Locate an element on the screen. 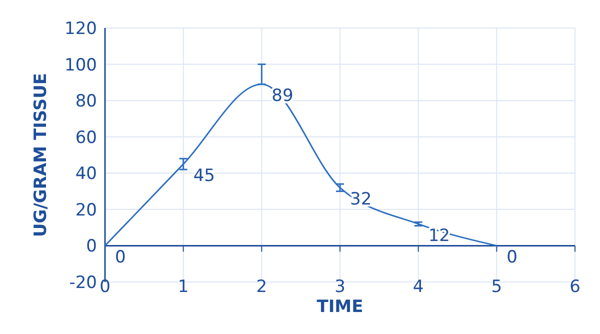 Image resolution: width=600 pixels, height=334 pixels. x-tick-label: 4 is located at coordinates (418, 287).